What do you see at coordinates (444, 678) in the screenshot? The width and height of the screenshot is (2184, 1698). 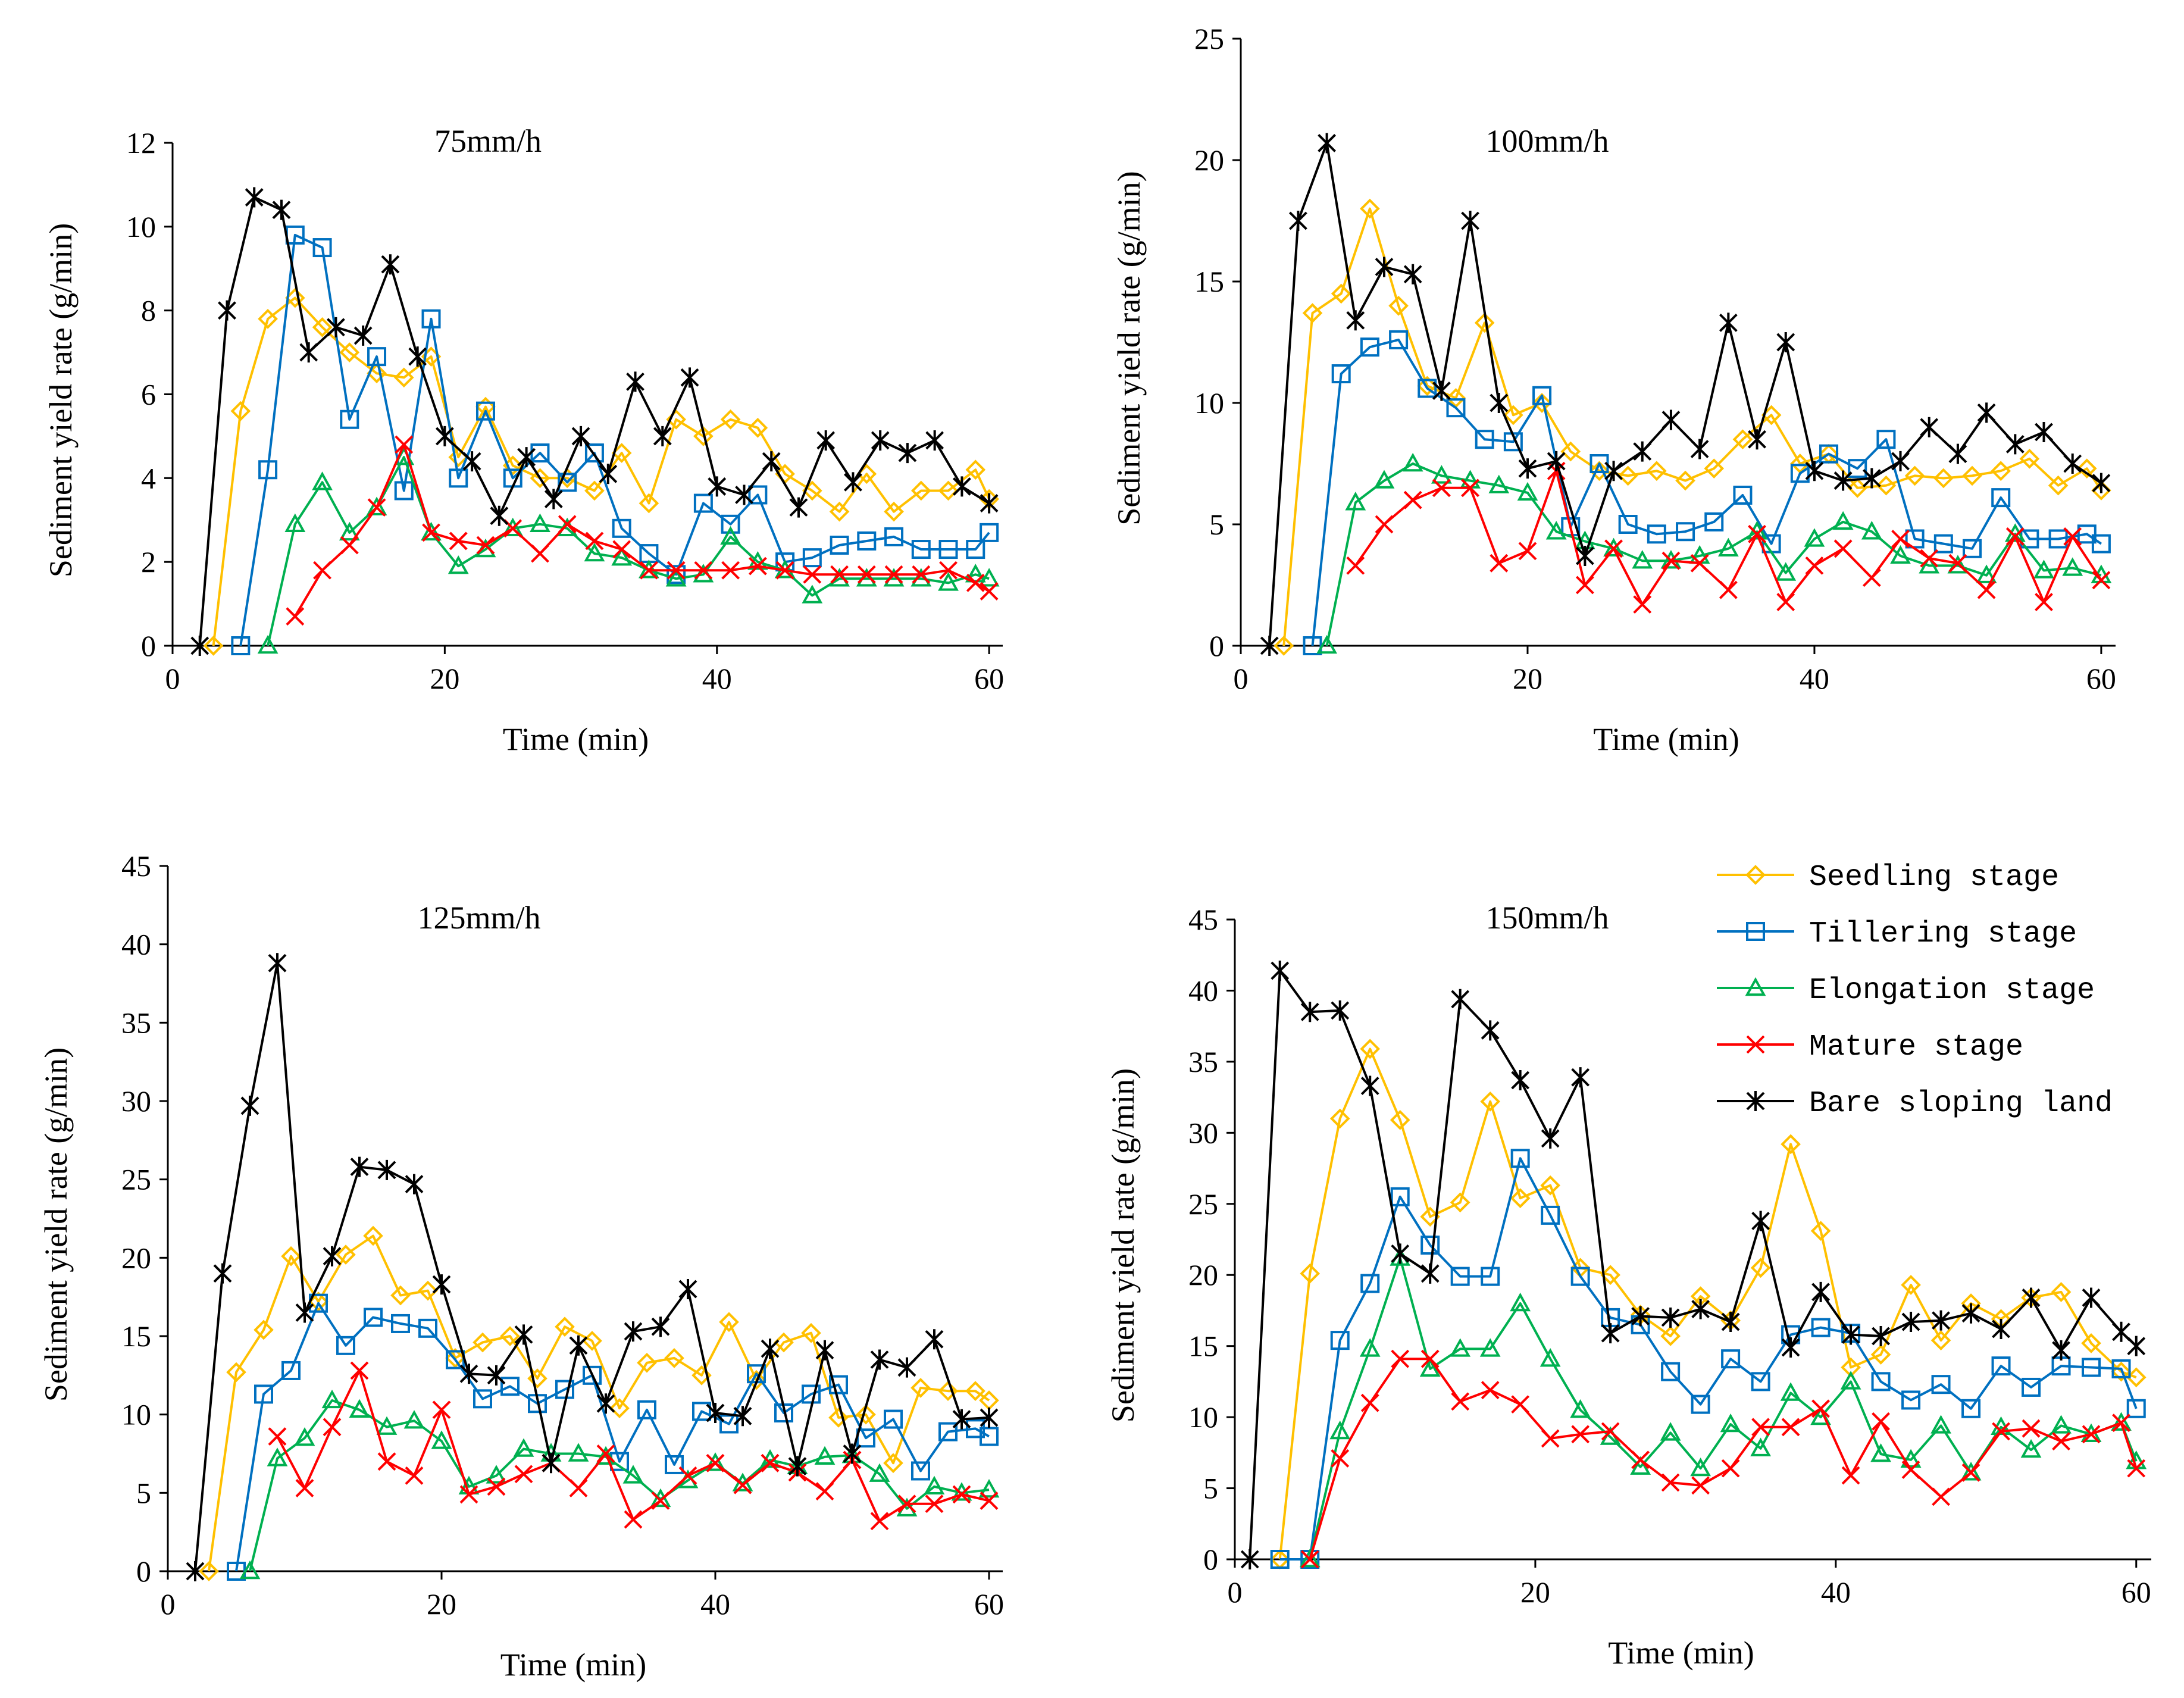 I see `x-tick-label: 20` at bounding box center [444, 678].